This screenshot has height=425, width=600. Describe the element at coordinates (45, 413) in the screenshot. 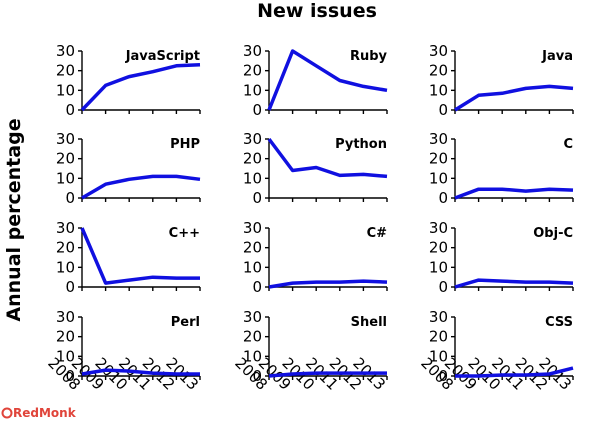

I see `redmonk-brand-text: RedMonk` at that location.